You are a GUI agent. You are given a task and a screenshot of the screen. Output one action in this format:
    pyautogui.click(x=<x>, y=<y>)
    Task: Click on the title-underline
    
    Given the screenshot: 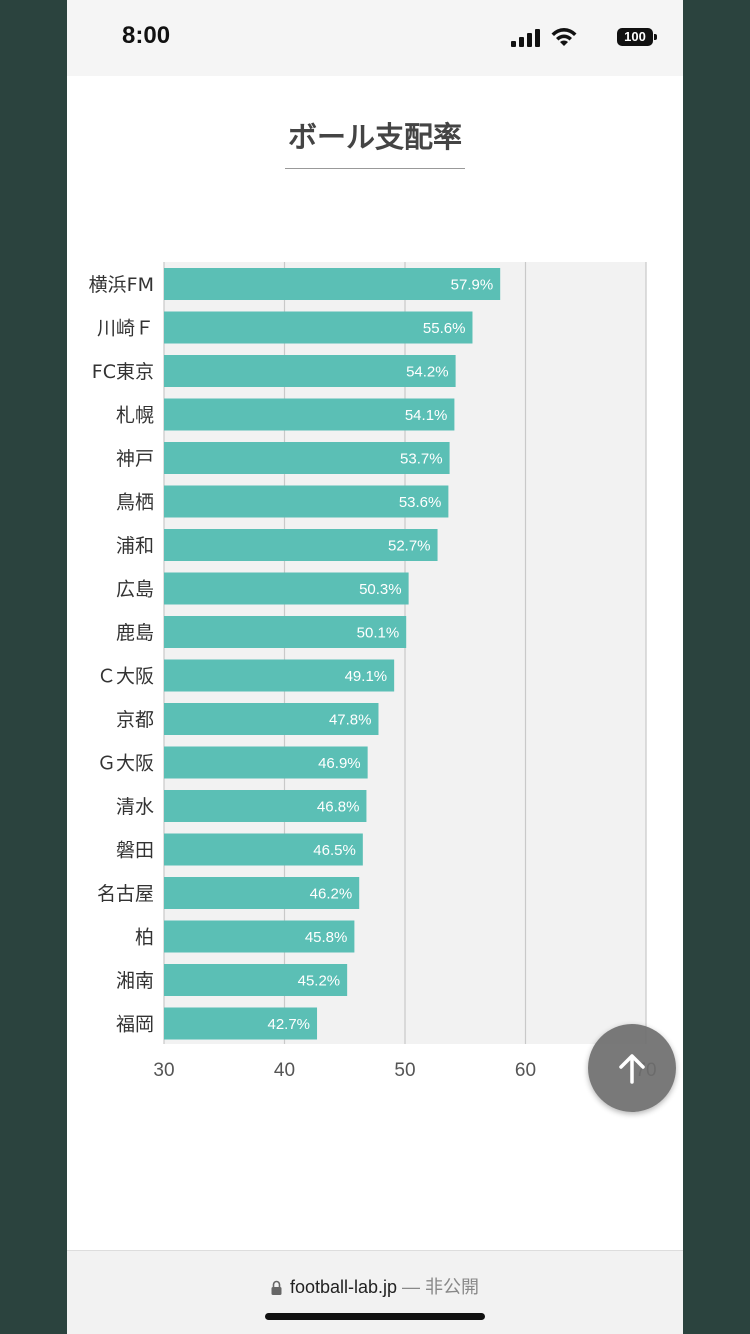 What is the action you would take?
    pyautogui.click(x=375, y=168)
    